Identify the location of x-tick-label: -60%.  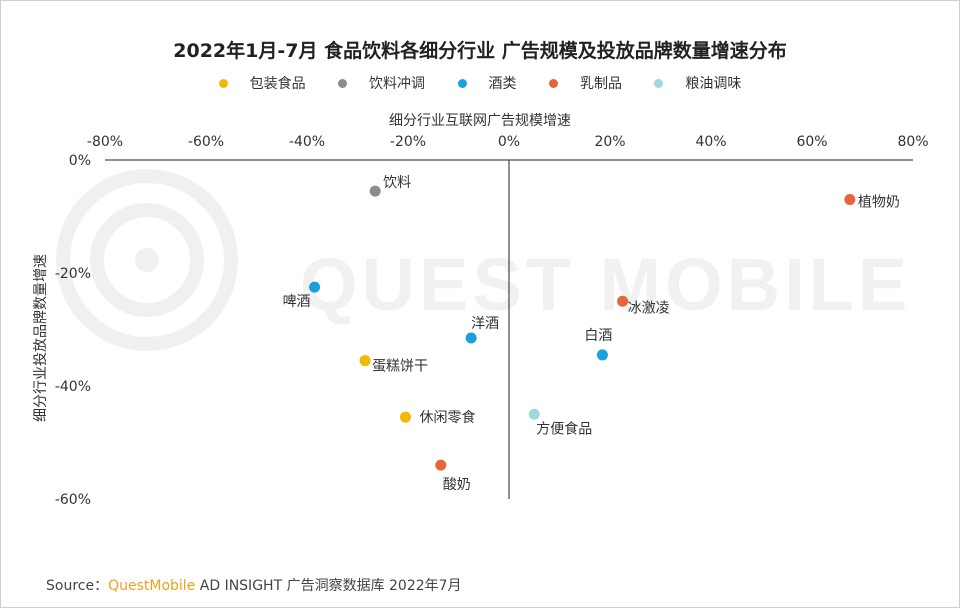
(206, 142).